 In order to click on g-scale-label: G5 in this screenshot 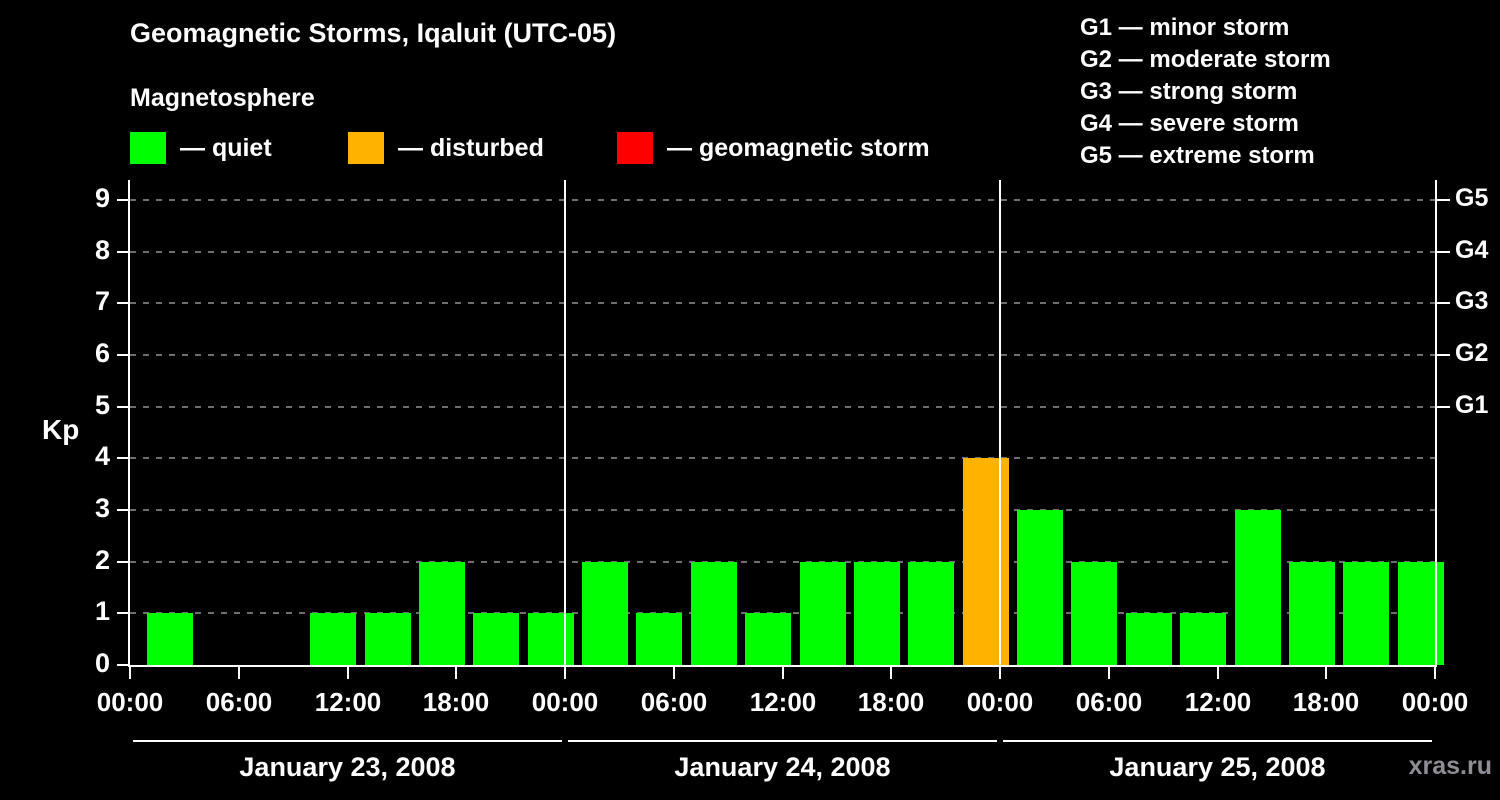, I will do `click(1472, 198)`.